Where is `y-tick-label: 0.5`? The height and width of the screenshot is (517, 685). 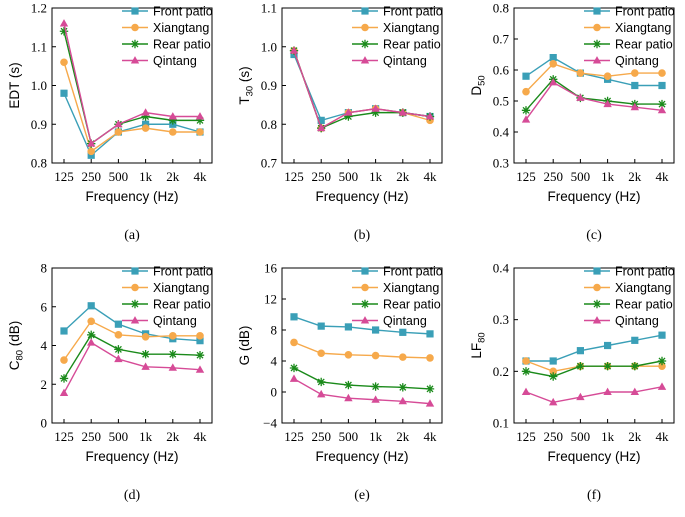 y-tick-label: 0.5 is located at coordinates (501, 101).